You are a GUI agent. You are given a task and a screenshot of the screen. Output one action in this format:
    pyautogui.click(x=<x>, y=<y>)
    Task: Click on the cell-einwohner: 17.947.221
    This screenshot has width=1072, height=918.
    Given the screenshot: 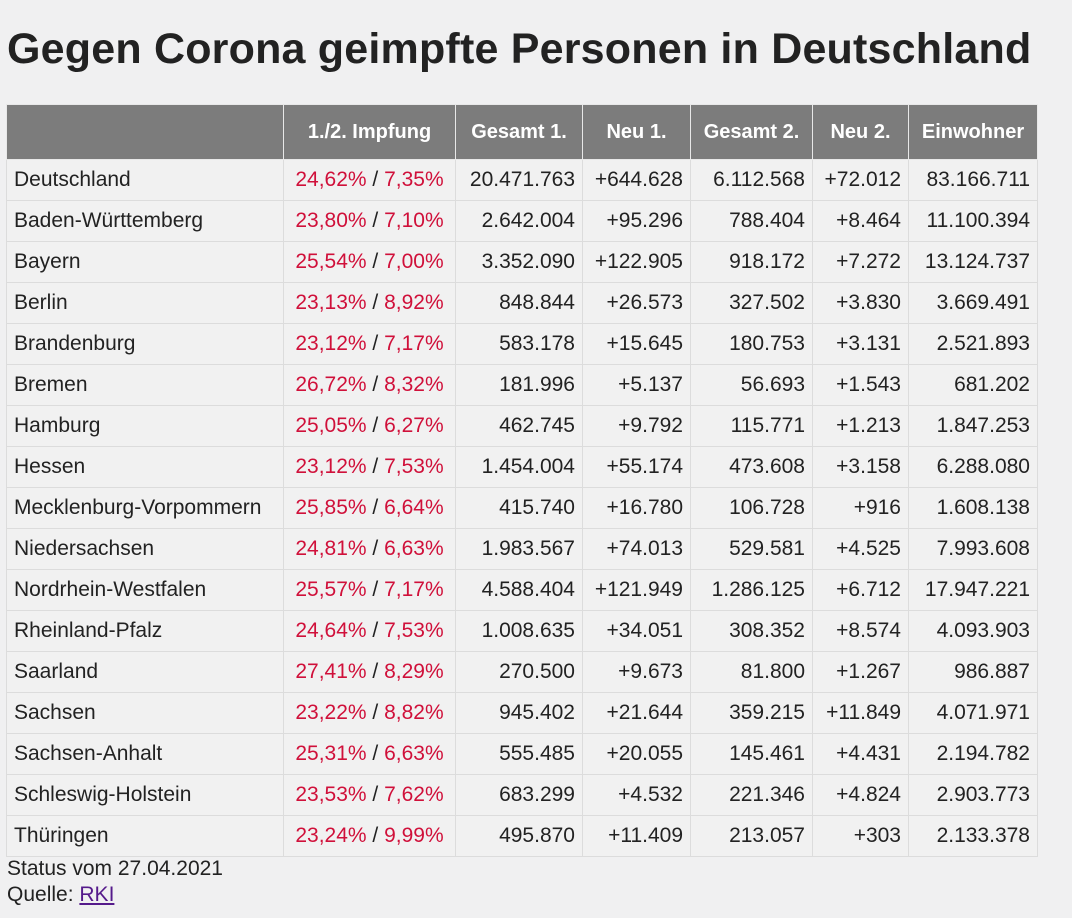 What is the action you would take?
    pyautogui.click(x=973, y=590)
    